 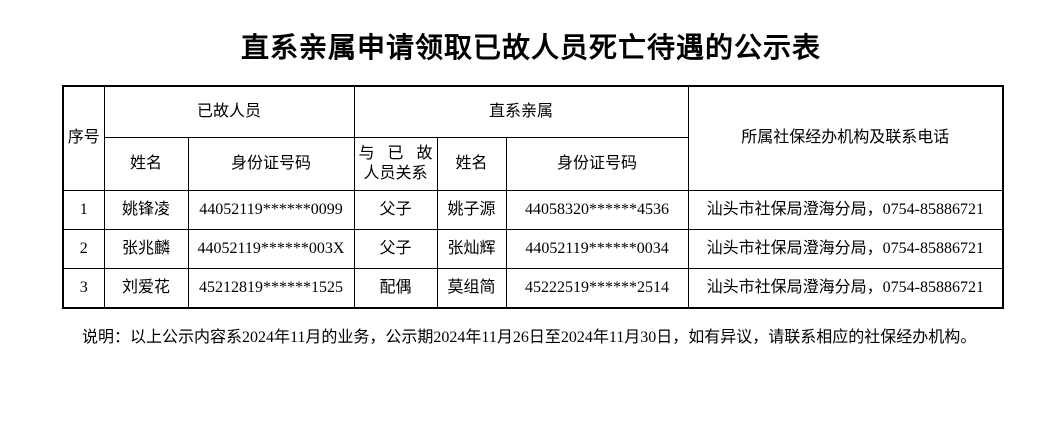 I want to click on cell-relative-name: 莫组简, so click(x=471, y=288).